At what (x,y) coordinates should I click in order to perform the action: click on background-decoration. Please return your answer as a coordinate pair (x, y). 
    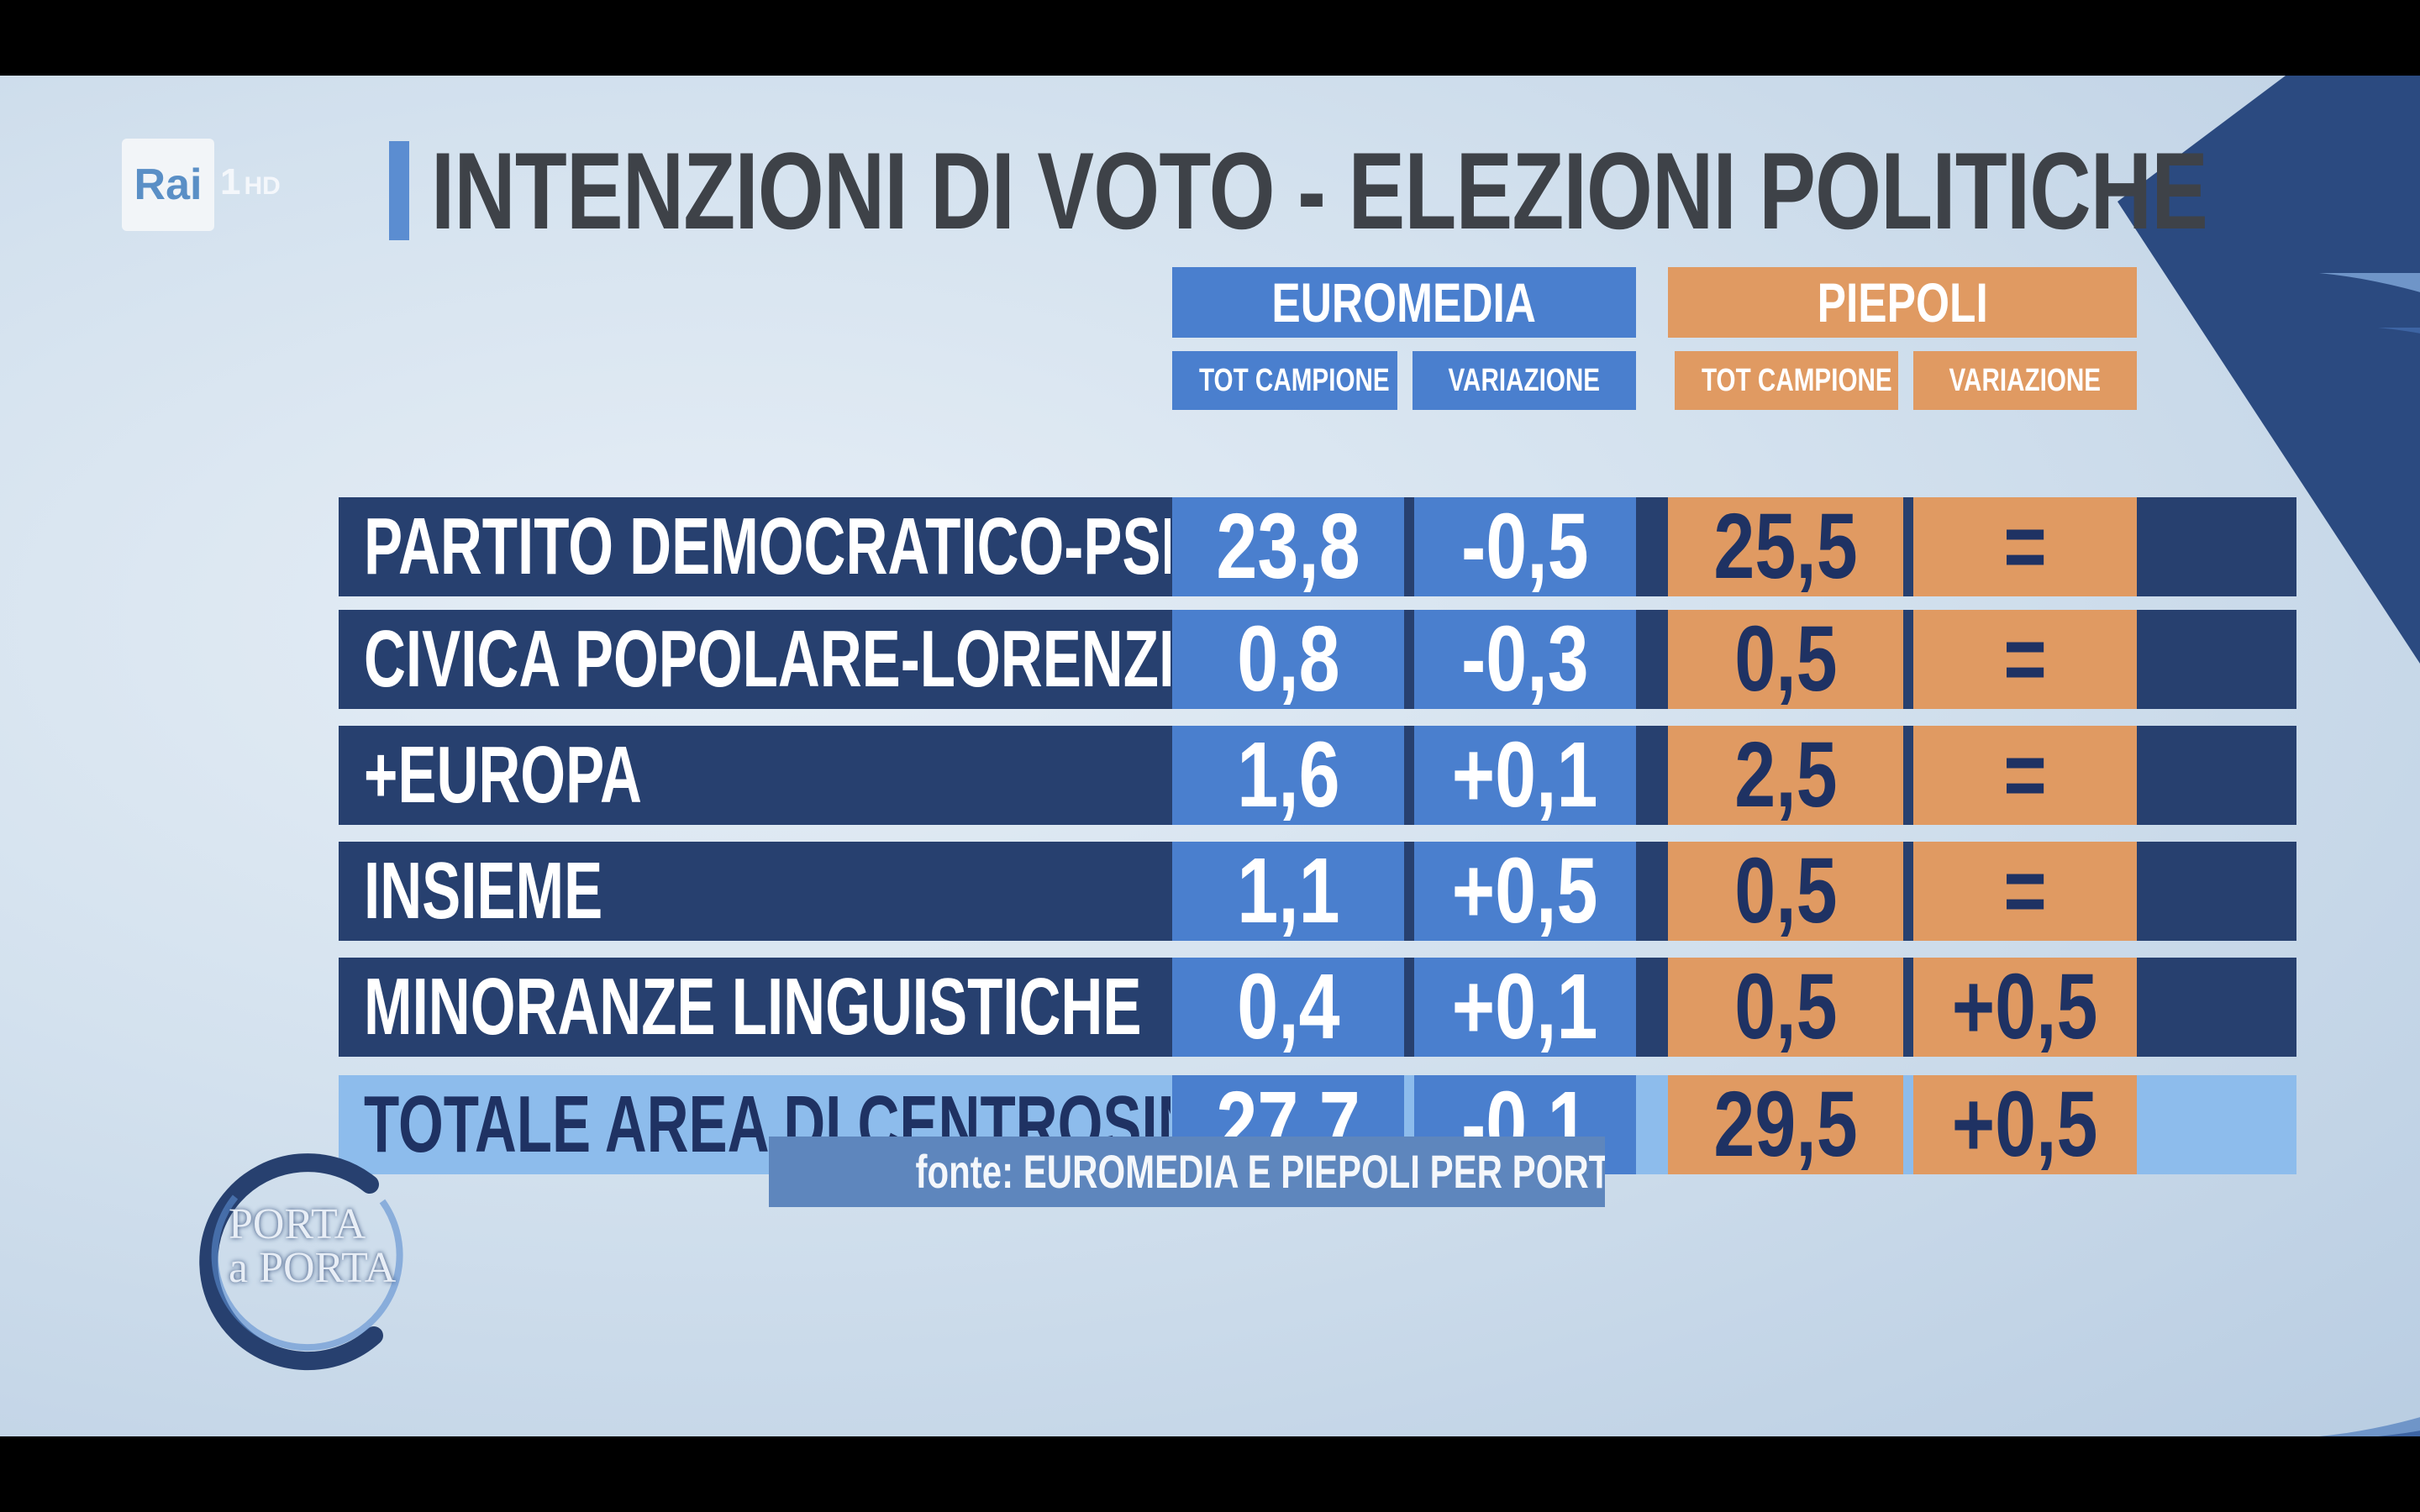
    Looking at the image, I should click on (2269, 756).